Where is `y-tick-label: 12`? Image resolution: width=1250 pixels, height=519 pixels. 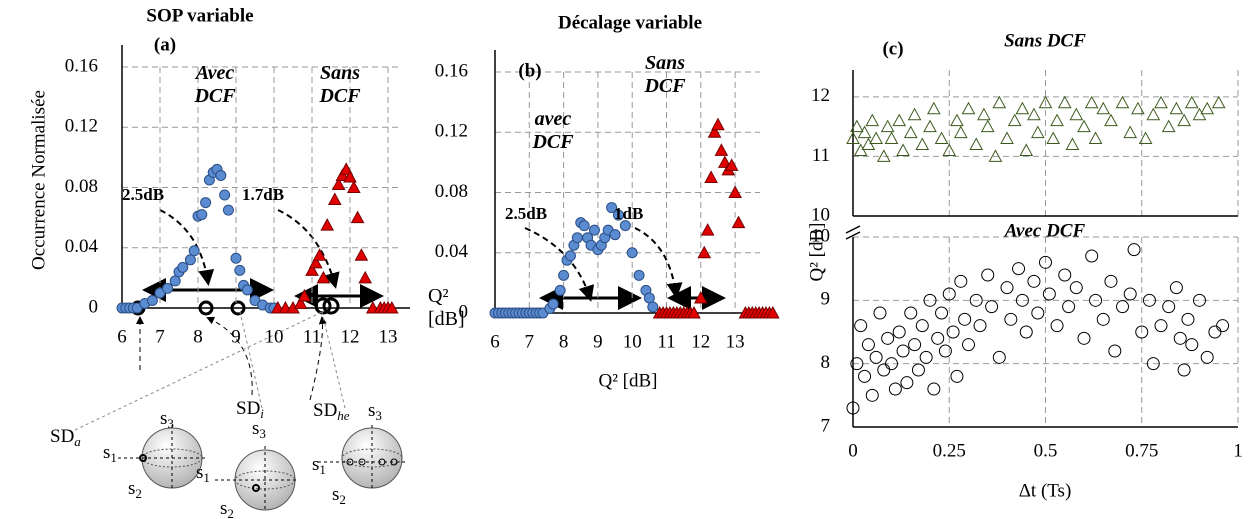 y-tick-label: 12 is located at coordinates (820, 95).